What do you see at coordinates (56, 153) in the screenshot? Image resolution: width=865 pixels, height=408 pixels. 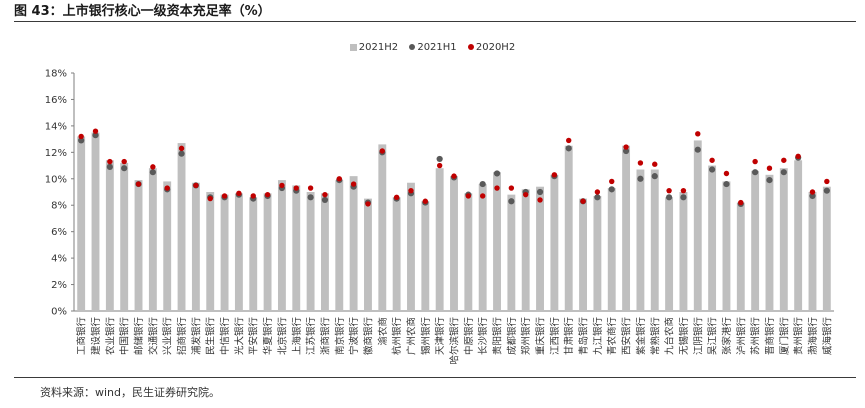 I see `y-tick-label: 12%` at bounding box center [56, 153].